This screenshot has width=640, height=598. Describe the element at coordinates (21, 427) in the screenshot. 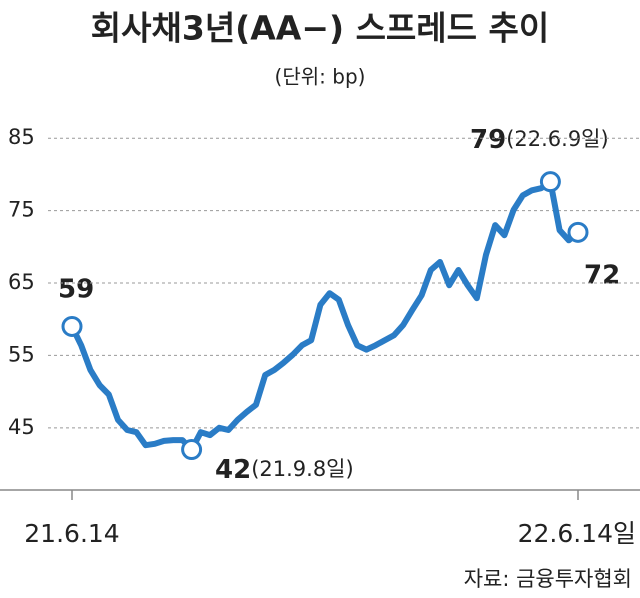

I see `y-tick-label: 45` at that location.